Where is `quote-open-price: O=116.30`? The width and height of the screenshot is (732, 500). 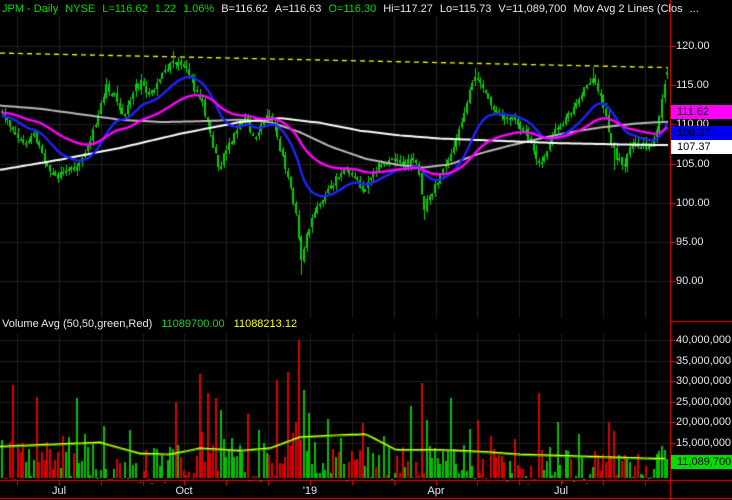 quote-open-price: O=116.30 is located at coordinates (352, 9).